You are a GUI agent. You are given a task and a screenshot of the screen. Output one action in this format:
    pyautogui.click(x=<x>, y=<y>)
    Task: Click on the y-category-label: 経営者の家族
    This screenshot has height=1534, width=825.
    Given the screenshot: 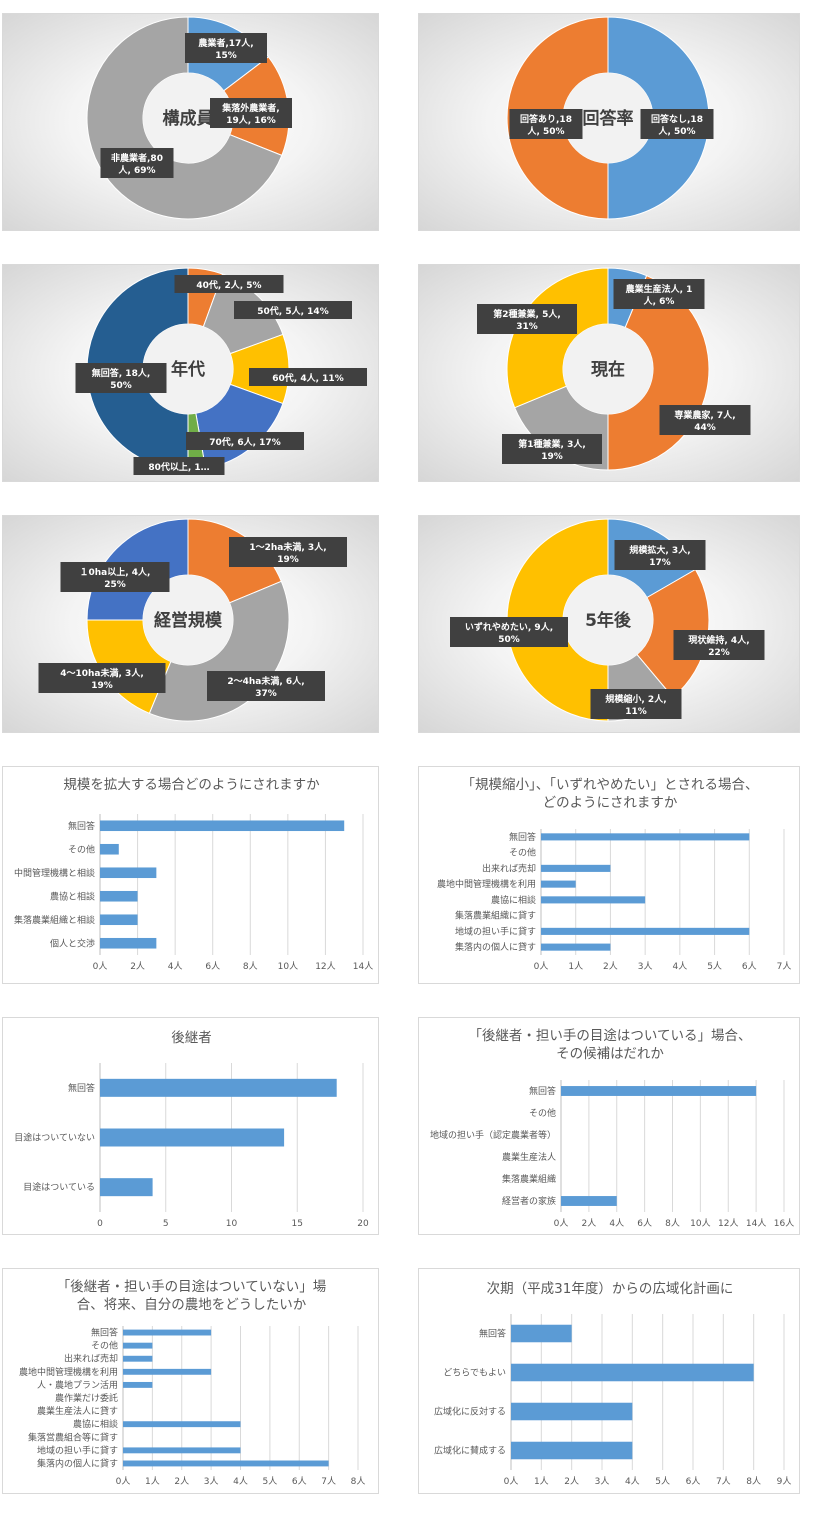 What is the action you would take?
    pyautogui.click(x=529, y=1201)
    